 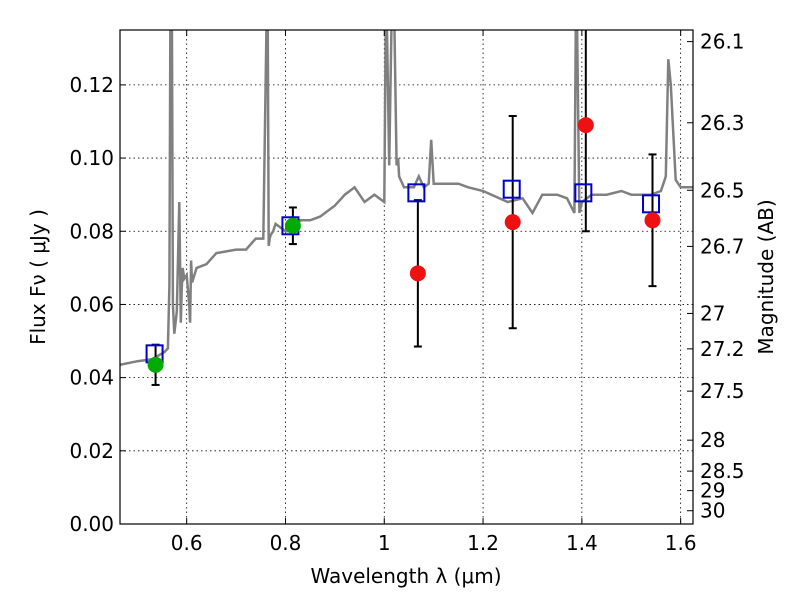 I want to click on y2-tick-label: 28, so click(x=712, y=440).